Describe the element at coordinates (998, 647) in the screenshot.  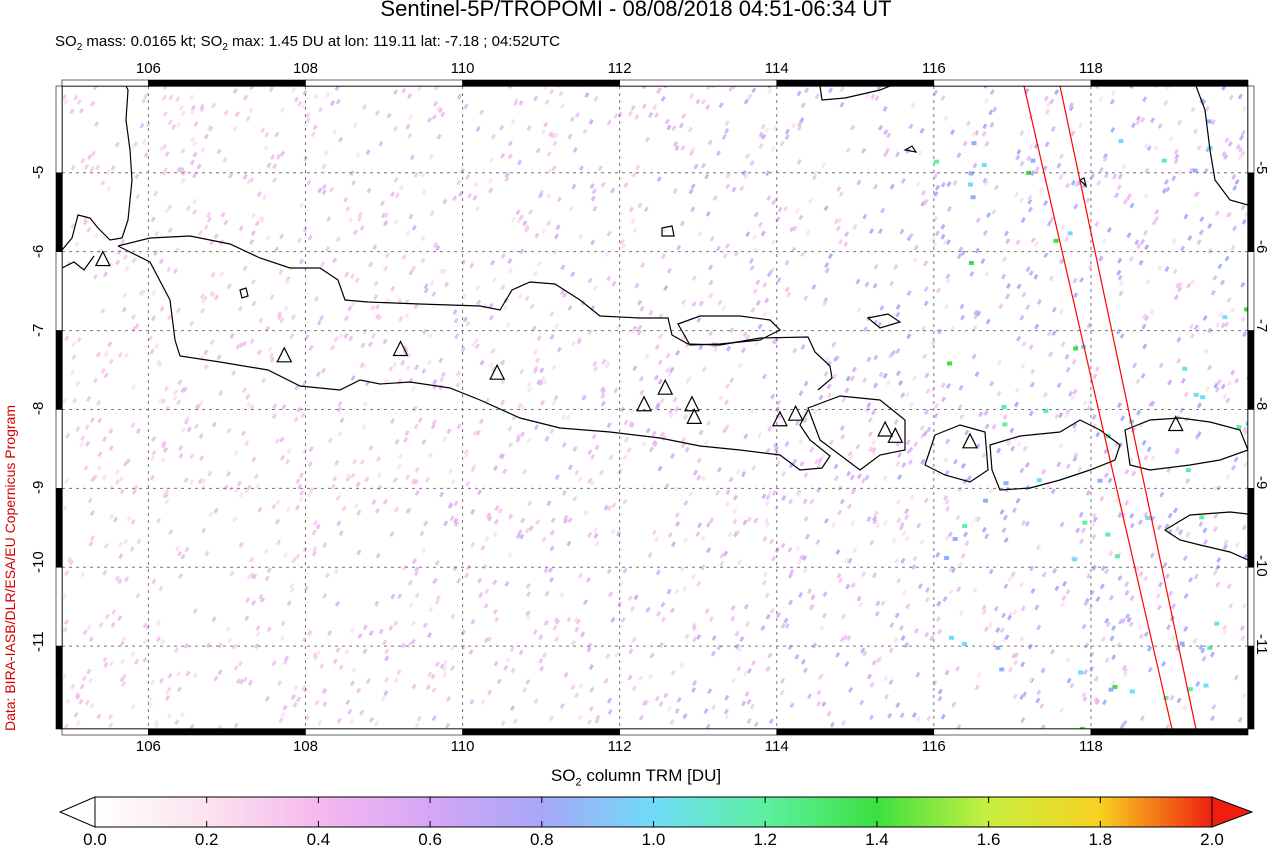
I see `so2-pixel-high` at that location.